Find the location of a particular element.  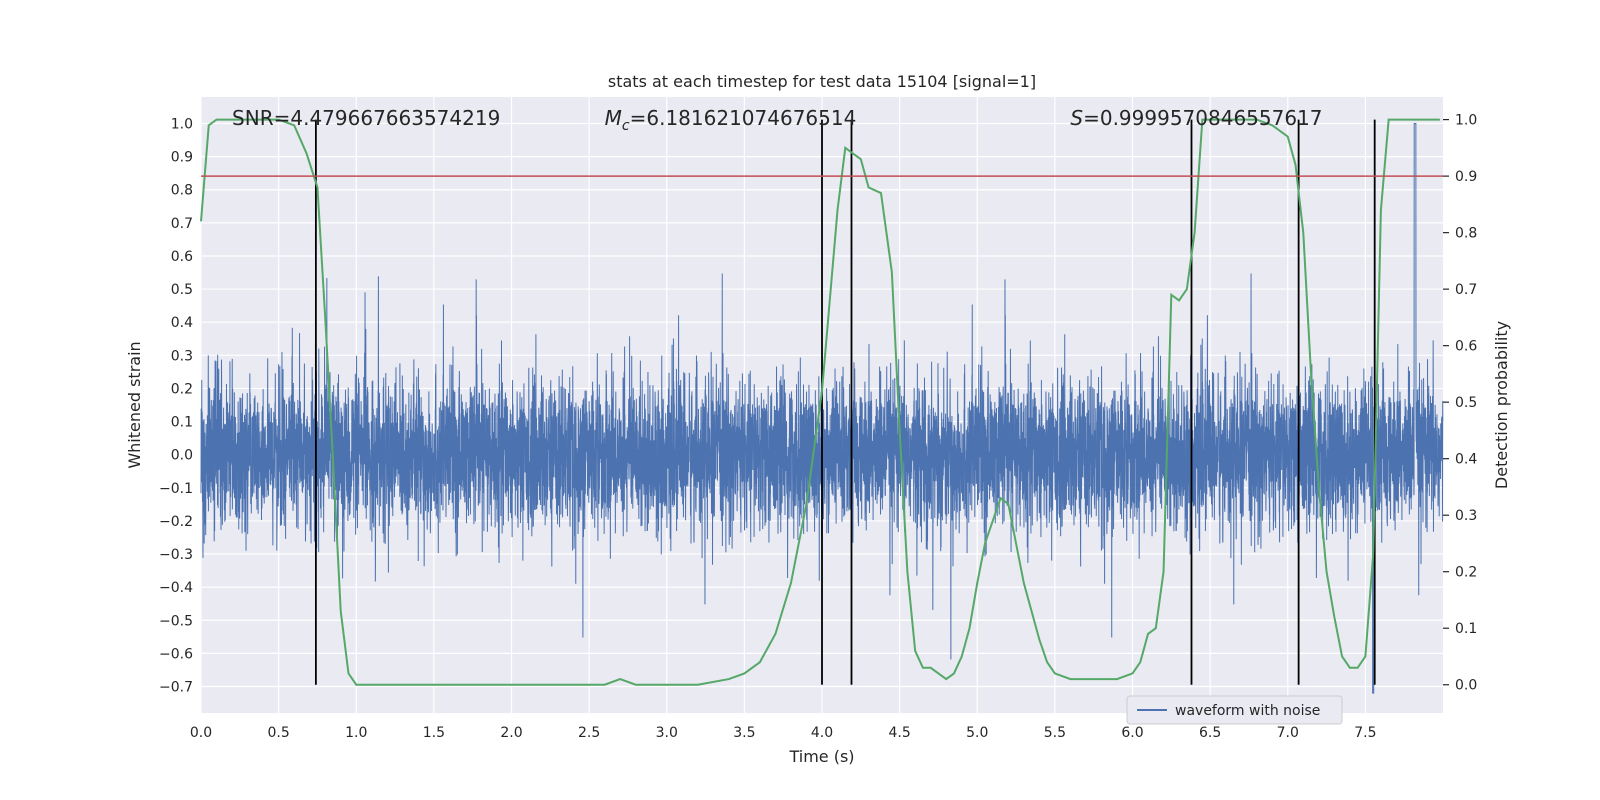

y-left-tick-label: 1.0 is located at coordinates (182, 124).